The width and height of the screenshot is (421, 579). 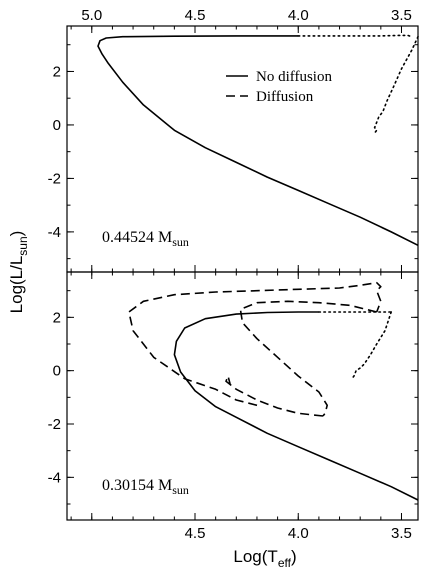 I want to click on x-tick-label-top: 5.0, so click(x=91, y=15).